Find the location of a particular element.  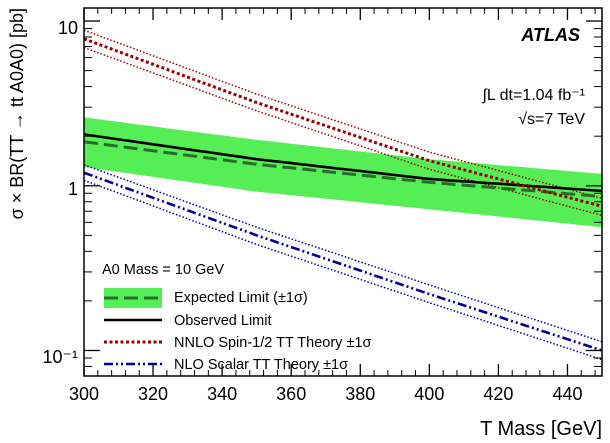

legend-entry-spin-half: NNLO Spin-1/2 TT Theory ±1σ is located at coordinates (272, 343).